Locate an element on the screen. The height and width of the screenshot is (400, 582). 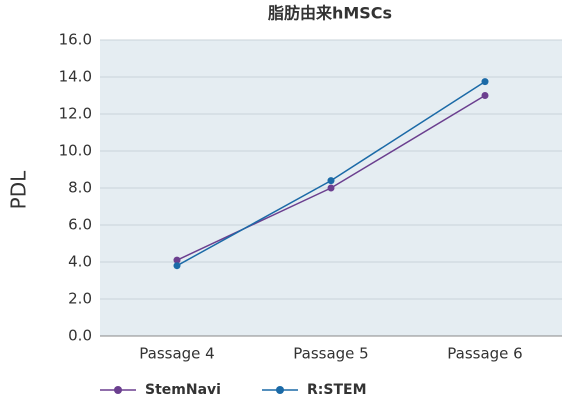
y-tick-label: 4.0 is located at coordinates (80, 262).